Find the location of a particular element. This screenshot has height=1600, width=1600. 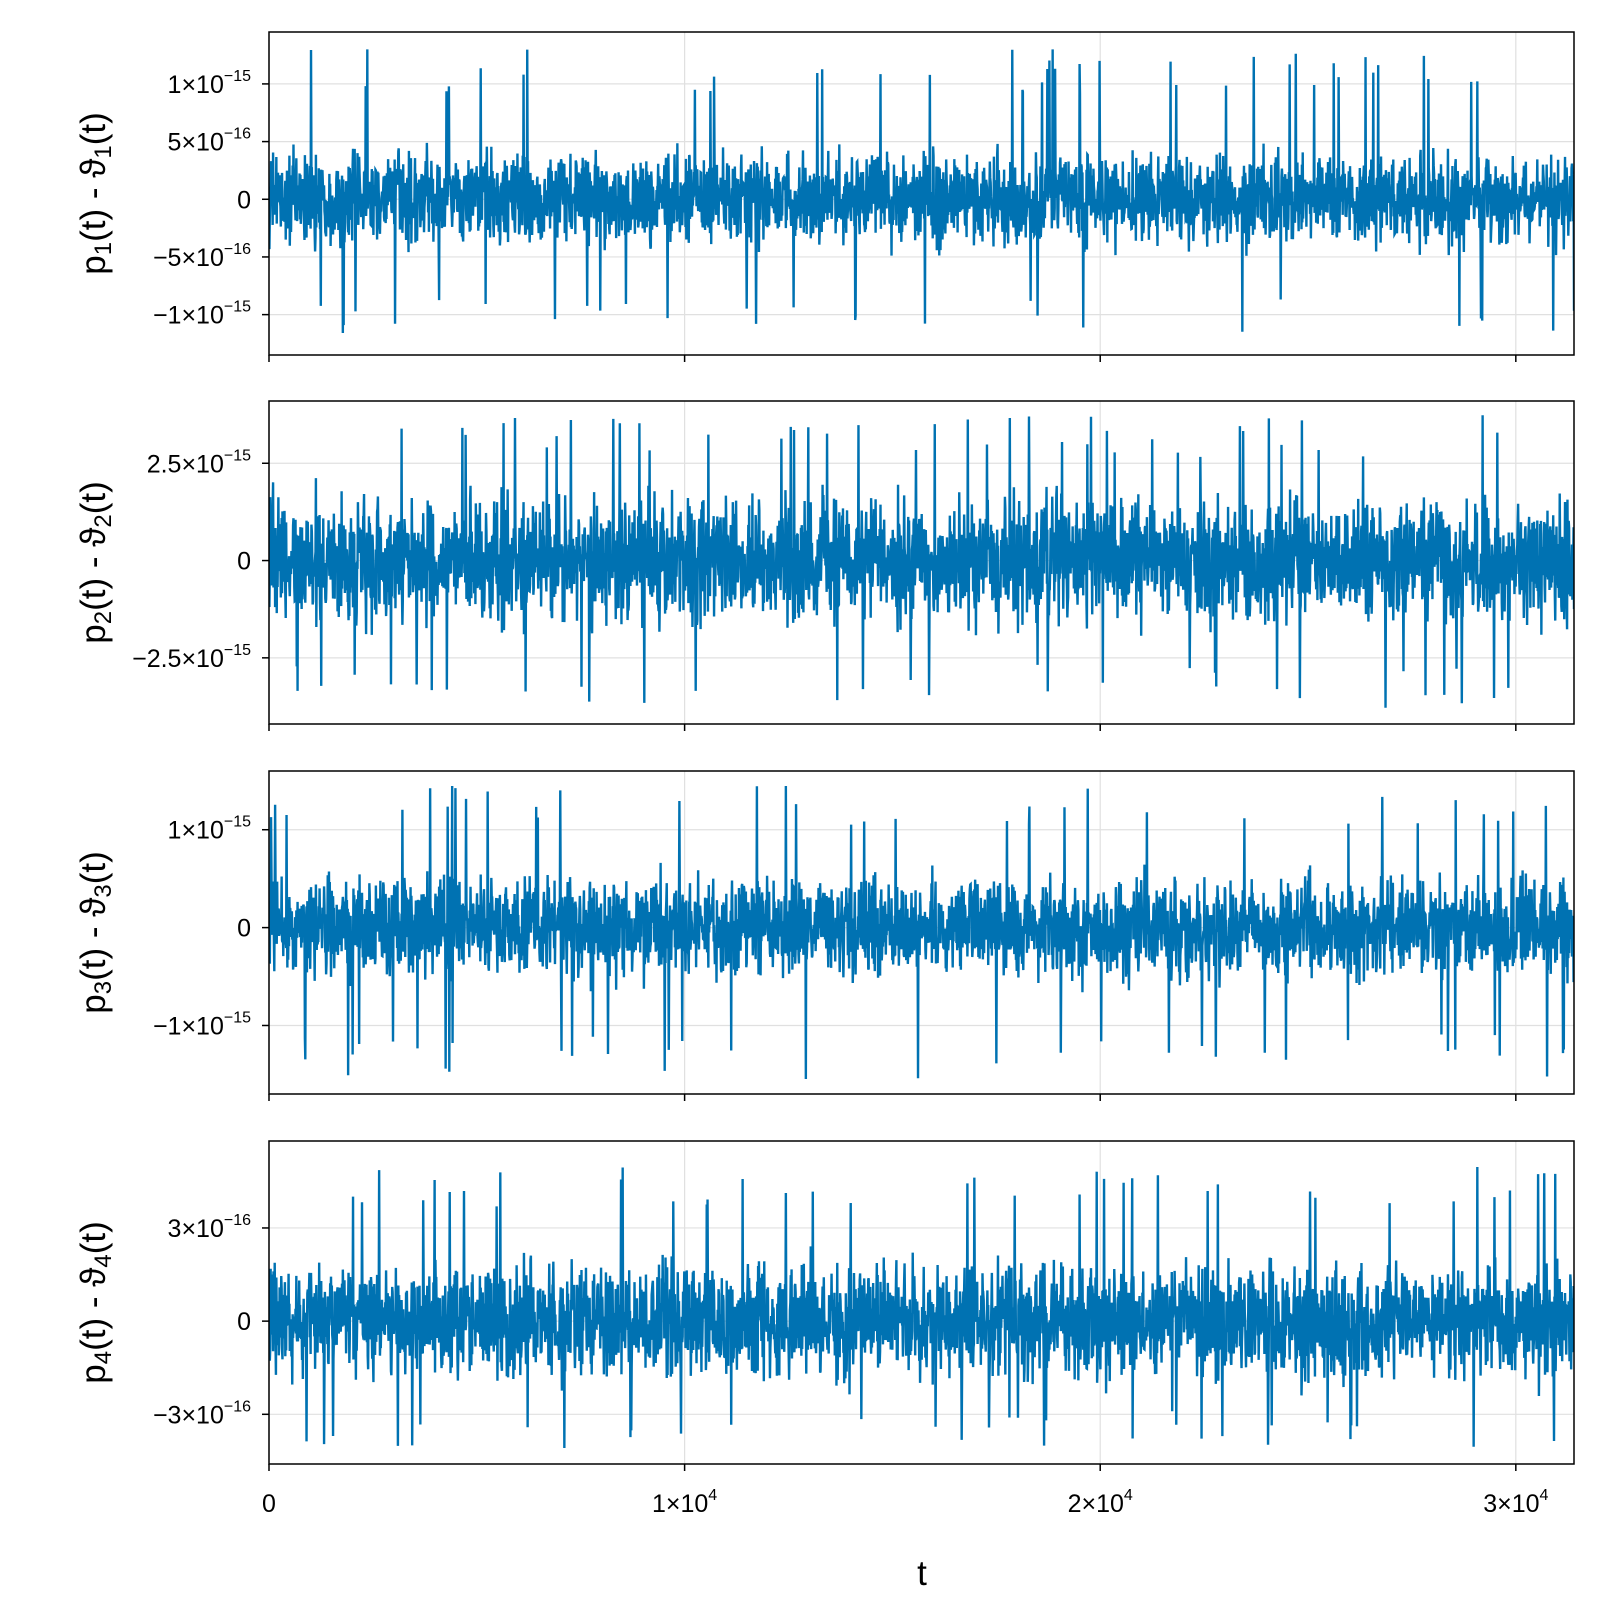

y-tick-label: −2.5×10⁻¹⁵ is located at coordinates (191, 657).